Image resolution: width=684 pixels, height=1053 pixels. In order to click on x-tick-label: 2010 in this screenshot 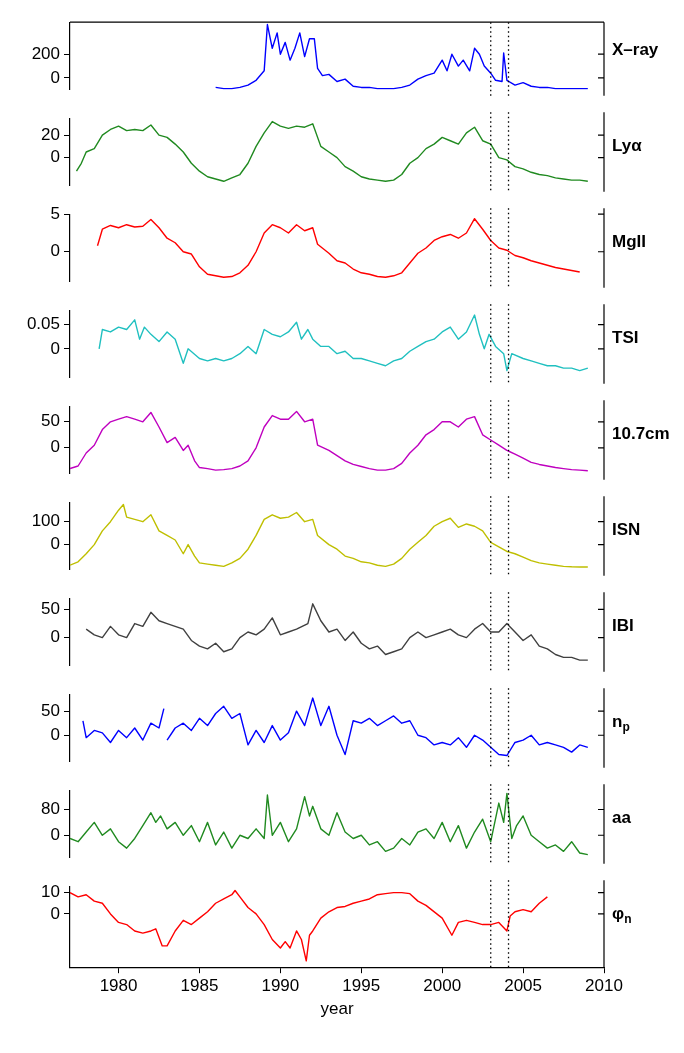, I will do `click(604, 986)`.